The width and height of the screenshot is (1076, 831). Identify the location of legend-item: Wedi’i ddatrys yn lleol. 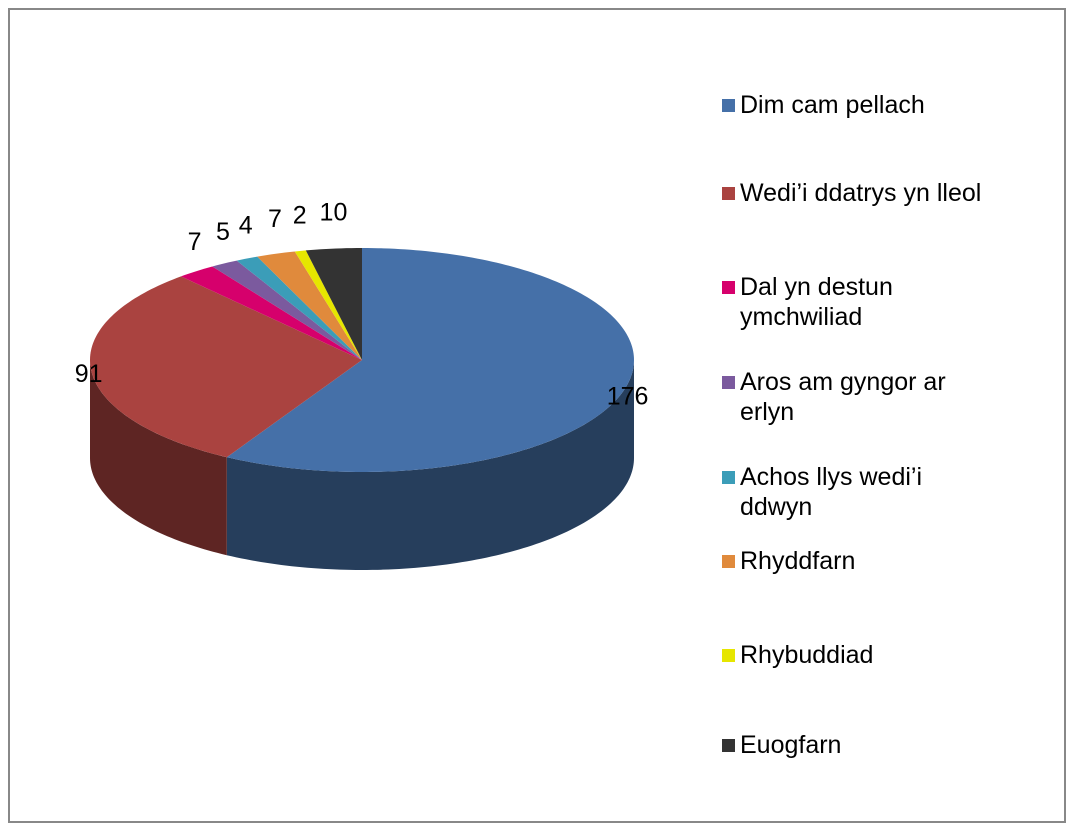
(891, 193).